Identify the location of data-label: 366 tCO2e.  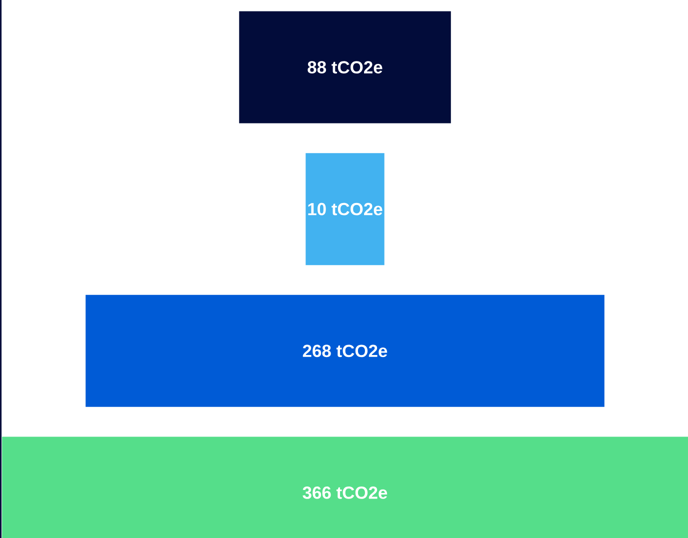
(345, 492).